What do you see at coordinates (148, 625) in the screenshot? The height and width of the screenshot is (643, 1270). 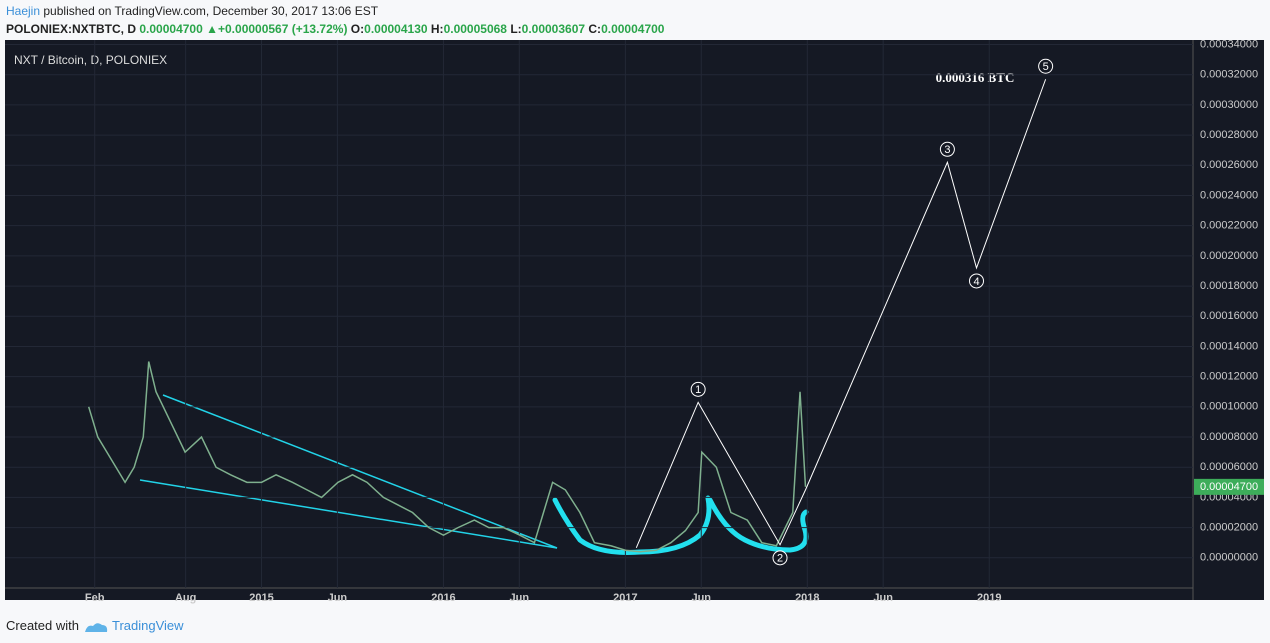 I see `brand: TradingView` at bounding box center [148, 625].